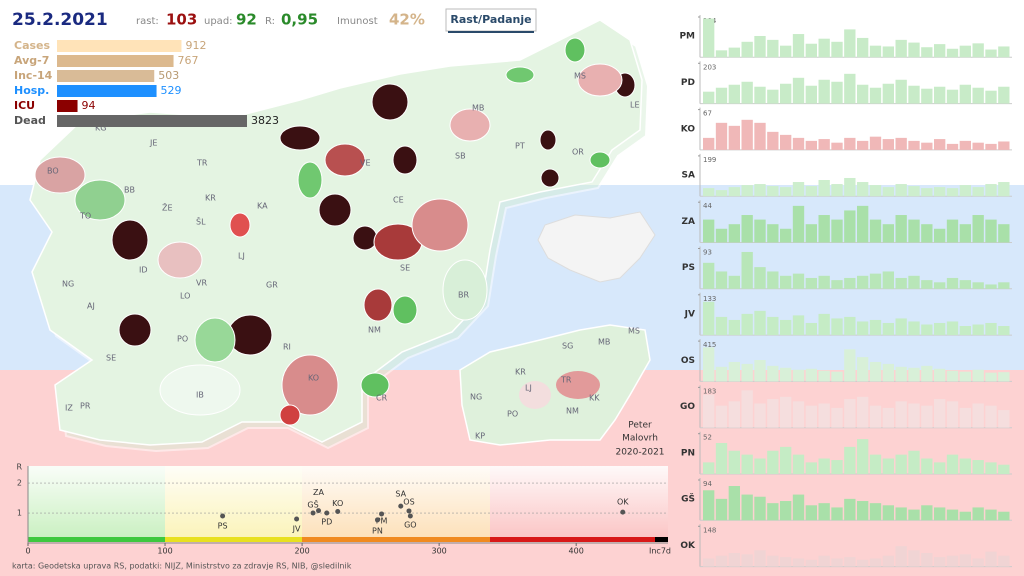 The image size is (1024, 576). What do you see at coordinates (27, 551) in the screenshot?
I see `x-tick-label: 0` at bounding box center [27, 551].